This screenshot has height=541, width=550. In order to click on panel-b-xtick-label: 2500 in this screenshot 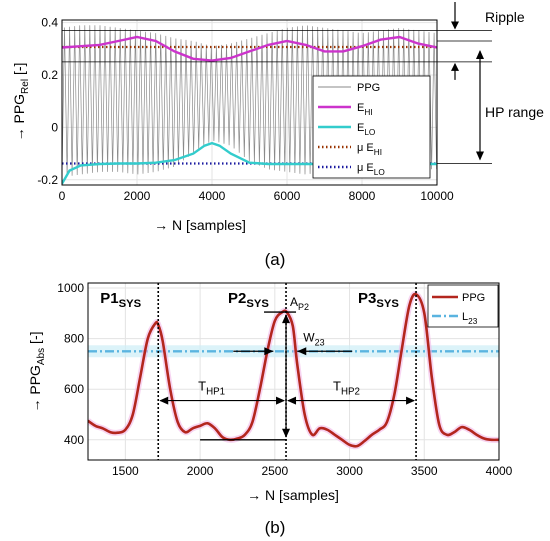, I will do `click(274, 471)`.